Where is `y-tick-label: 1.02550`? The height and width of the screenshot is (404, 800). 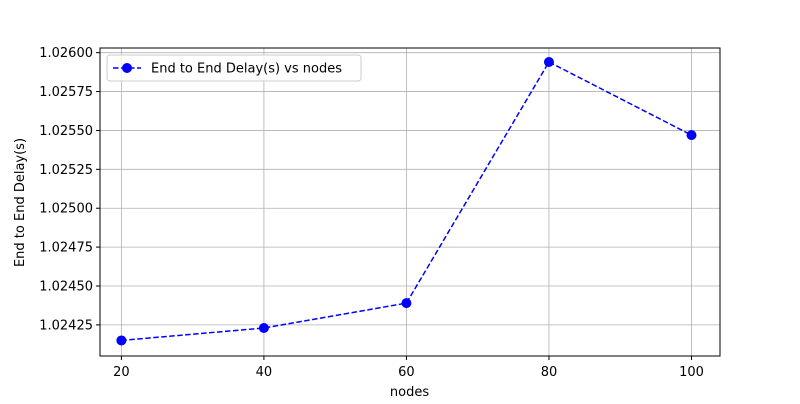 y-tick-label: 1.02550 is located at coordinates (66, 131).